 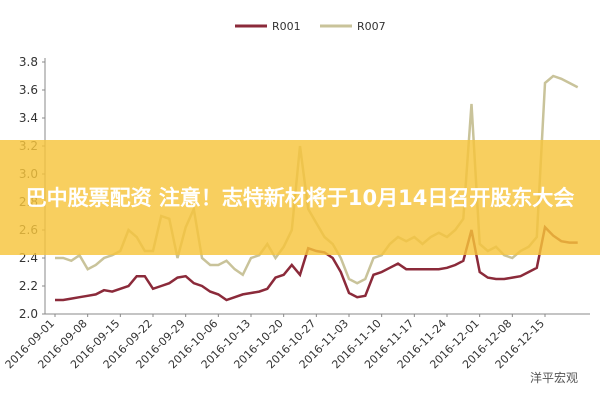 What do you see at coordinates (28, 90) in the screenshot?
I see `y-tick-label: 3.6` at bounding box center [28, 90].